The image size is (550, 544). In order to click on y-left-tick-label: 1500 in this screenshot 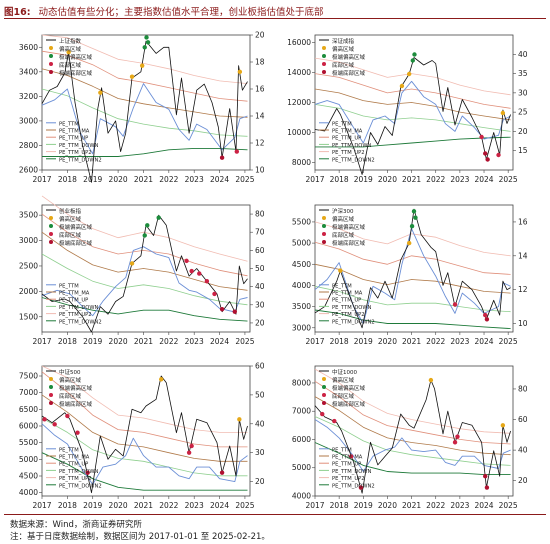, I will do `click(28, 316)`.